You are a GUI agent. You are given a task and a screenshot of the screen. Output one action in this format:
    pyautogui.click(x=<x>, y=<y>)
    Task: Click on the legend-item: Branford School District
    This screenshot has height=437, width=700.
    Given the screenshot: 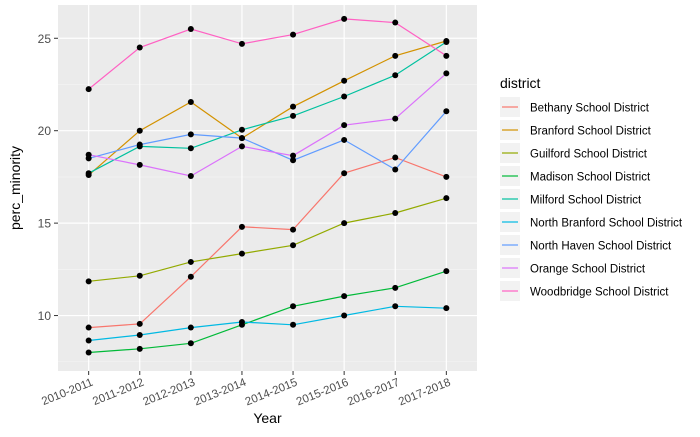 What is the action you would take?
    pyautogui.click(x=576, y=130)
    